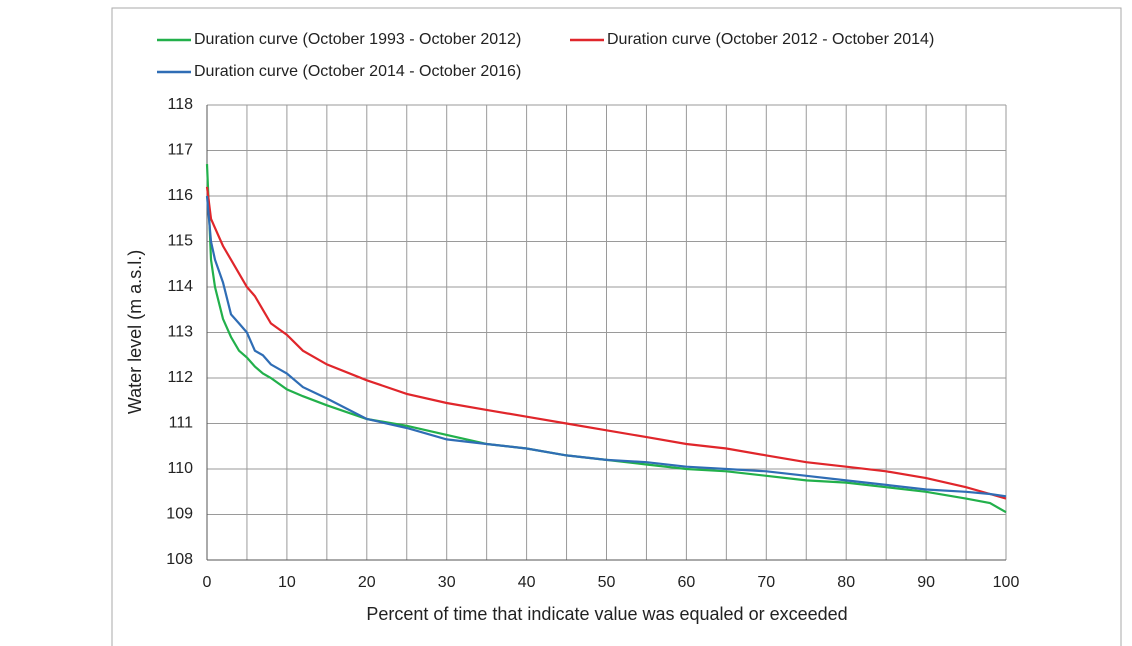 The image size is (1132, 646). I want to click on y-tick-label: 113, so click(180, 332).